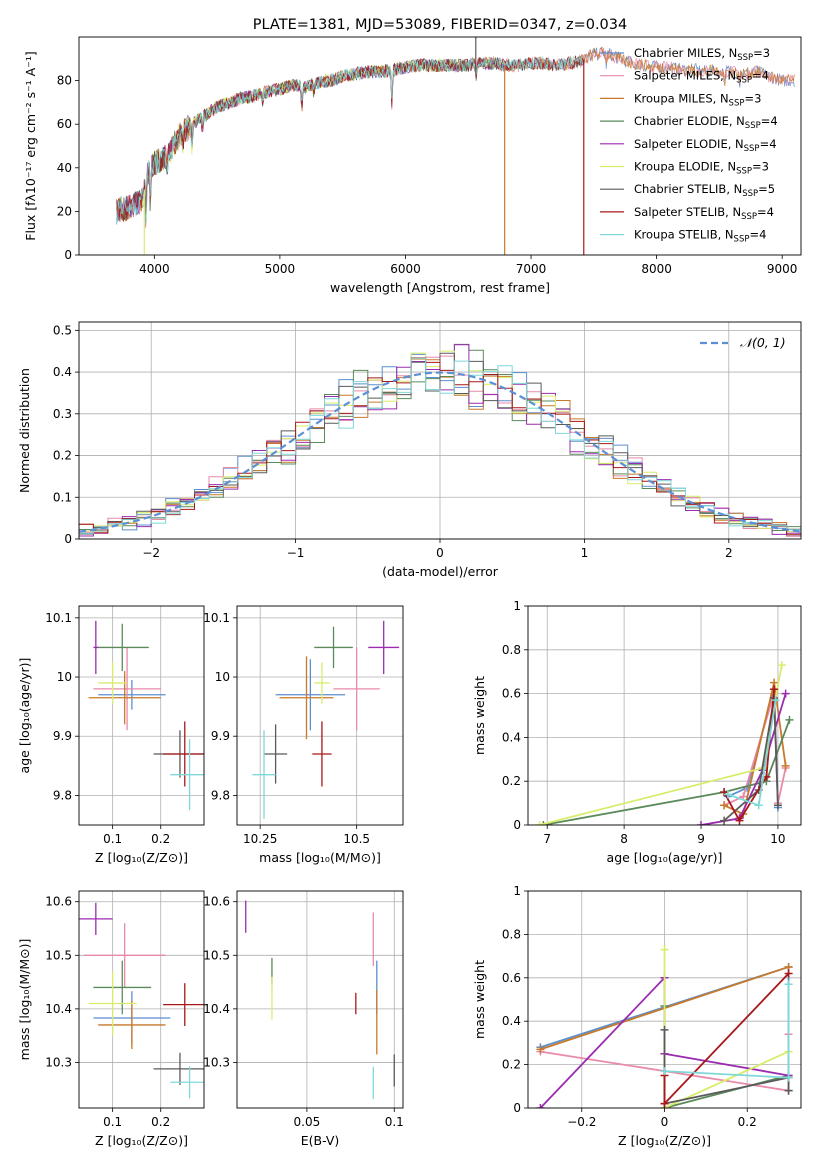 This screenshot has width=819, height=1170. I want to click on series-line-salpeter-stelib, so click(726, 1039).